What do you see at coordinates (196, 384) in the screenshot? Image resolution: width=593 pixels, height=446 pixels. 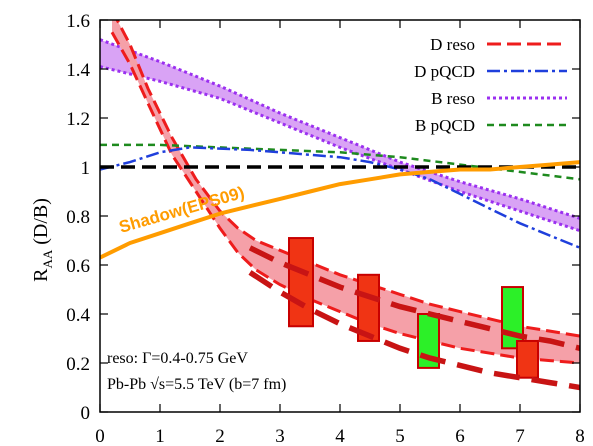 I see `system-note: Pb-Pb √s=5.5 TeV (b=7 fm)` at bounding box center [196, 384].